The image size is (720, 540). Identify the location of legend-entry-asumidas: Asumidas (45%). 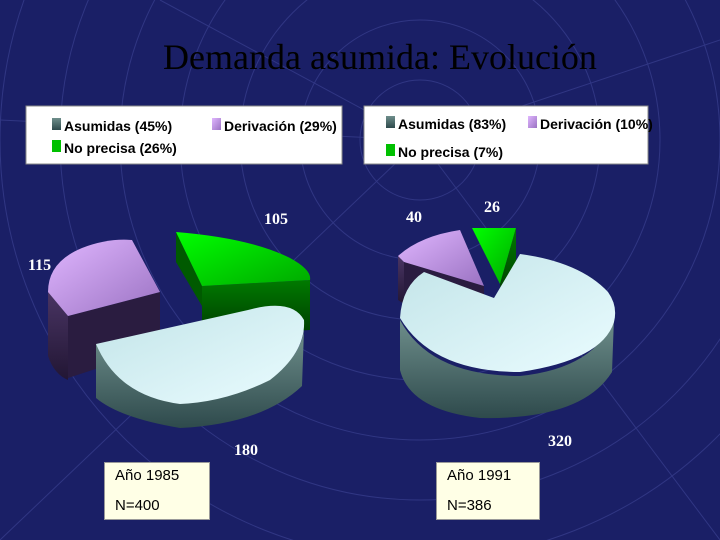
(118, 126).